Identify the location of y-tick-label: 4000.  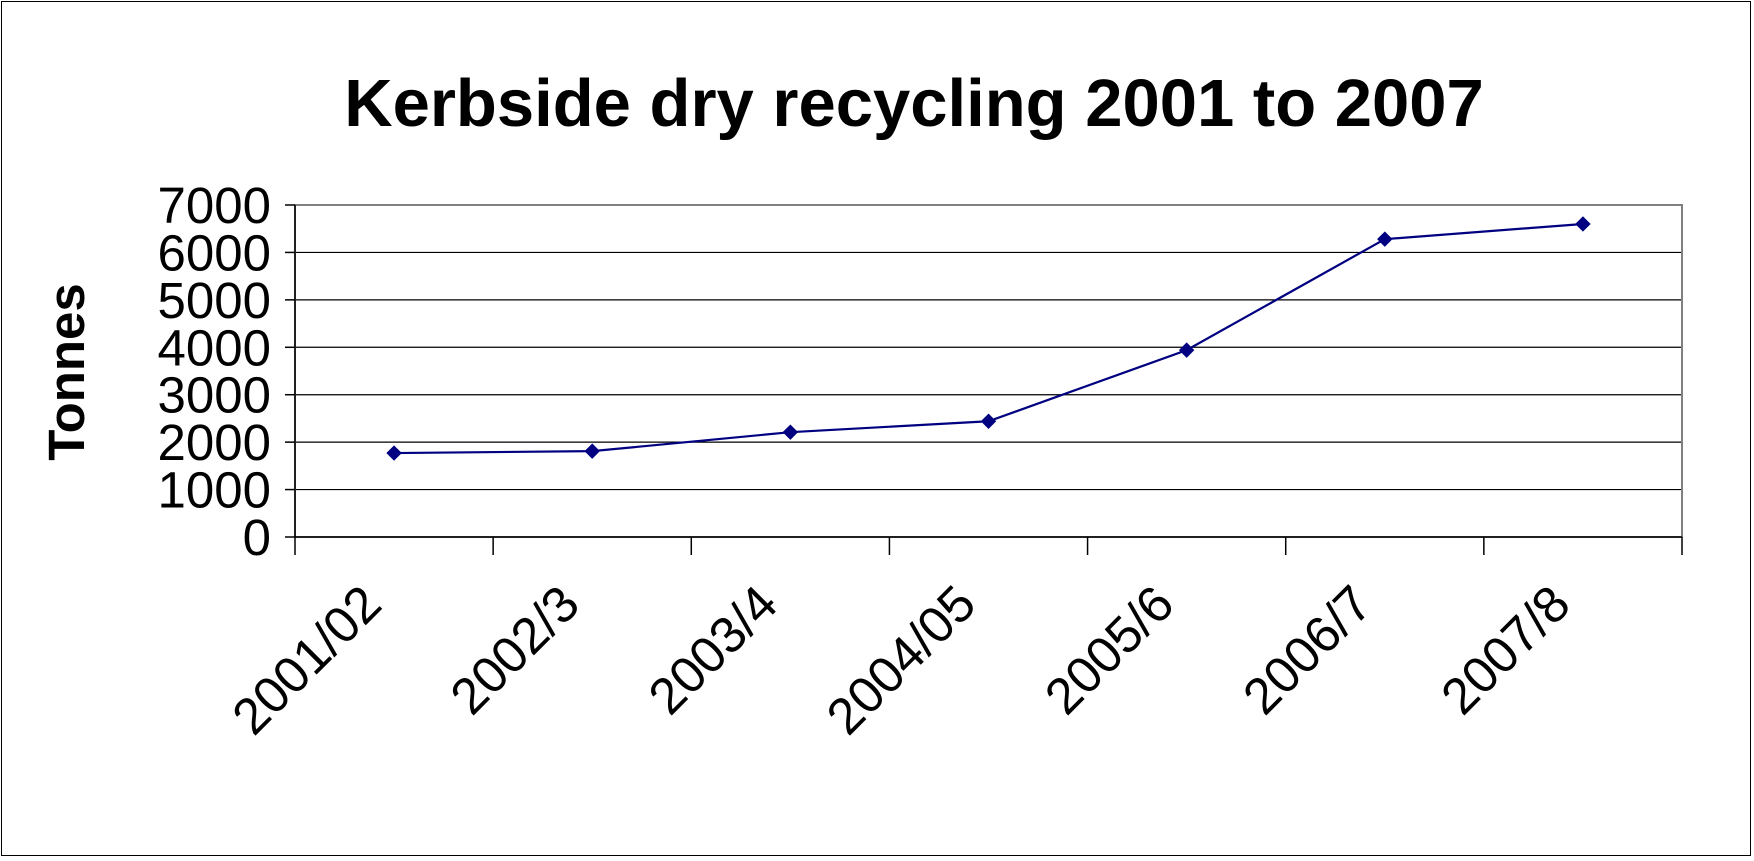
(214, 347).